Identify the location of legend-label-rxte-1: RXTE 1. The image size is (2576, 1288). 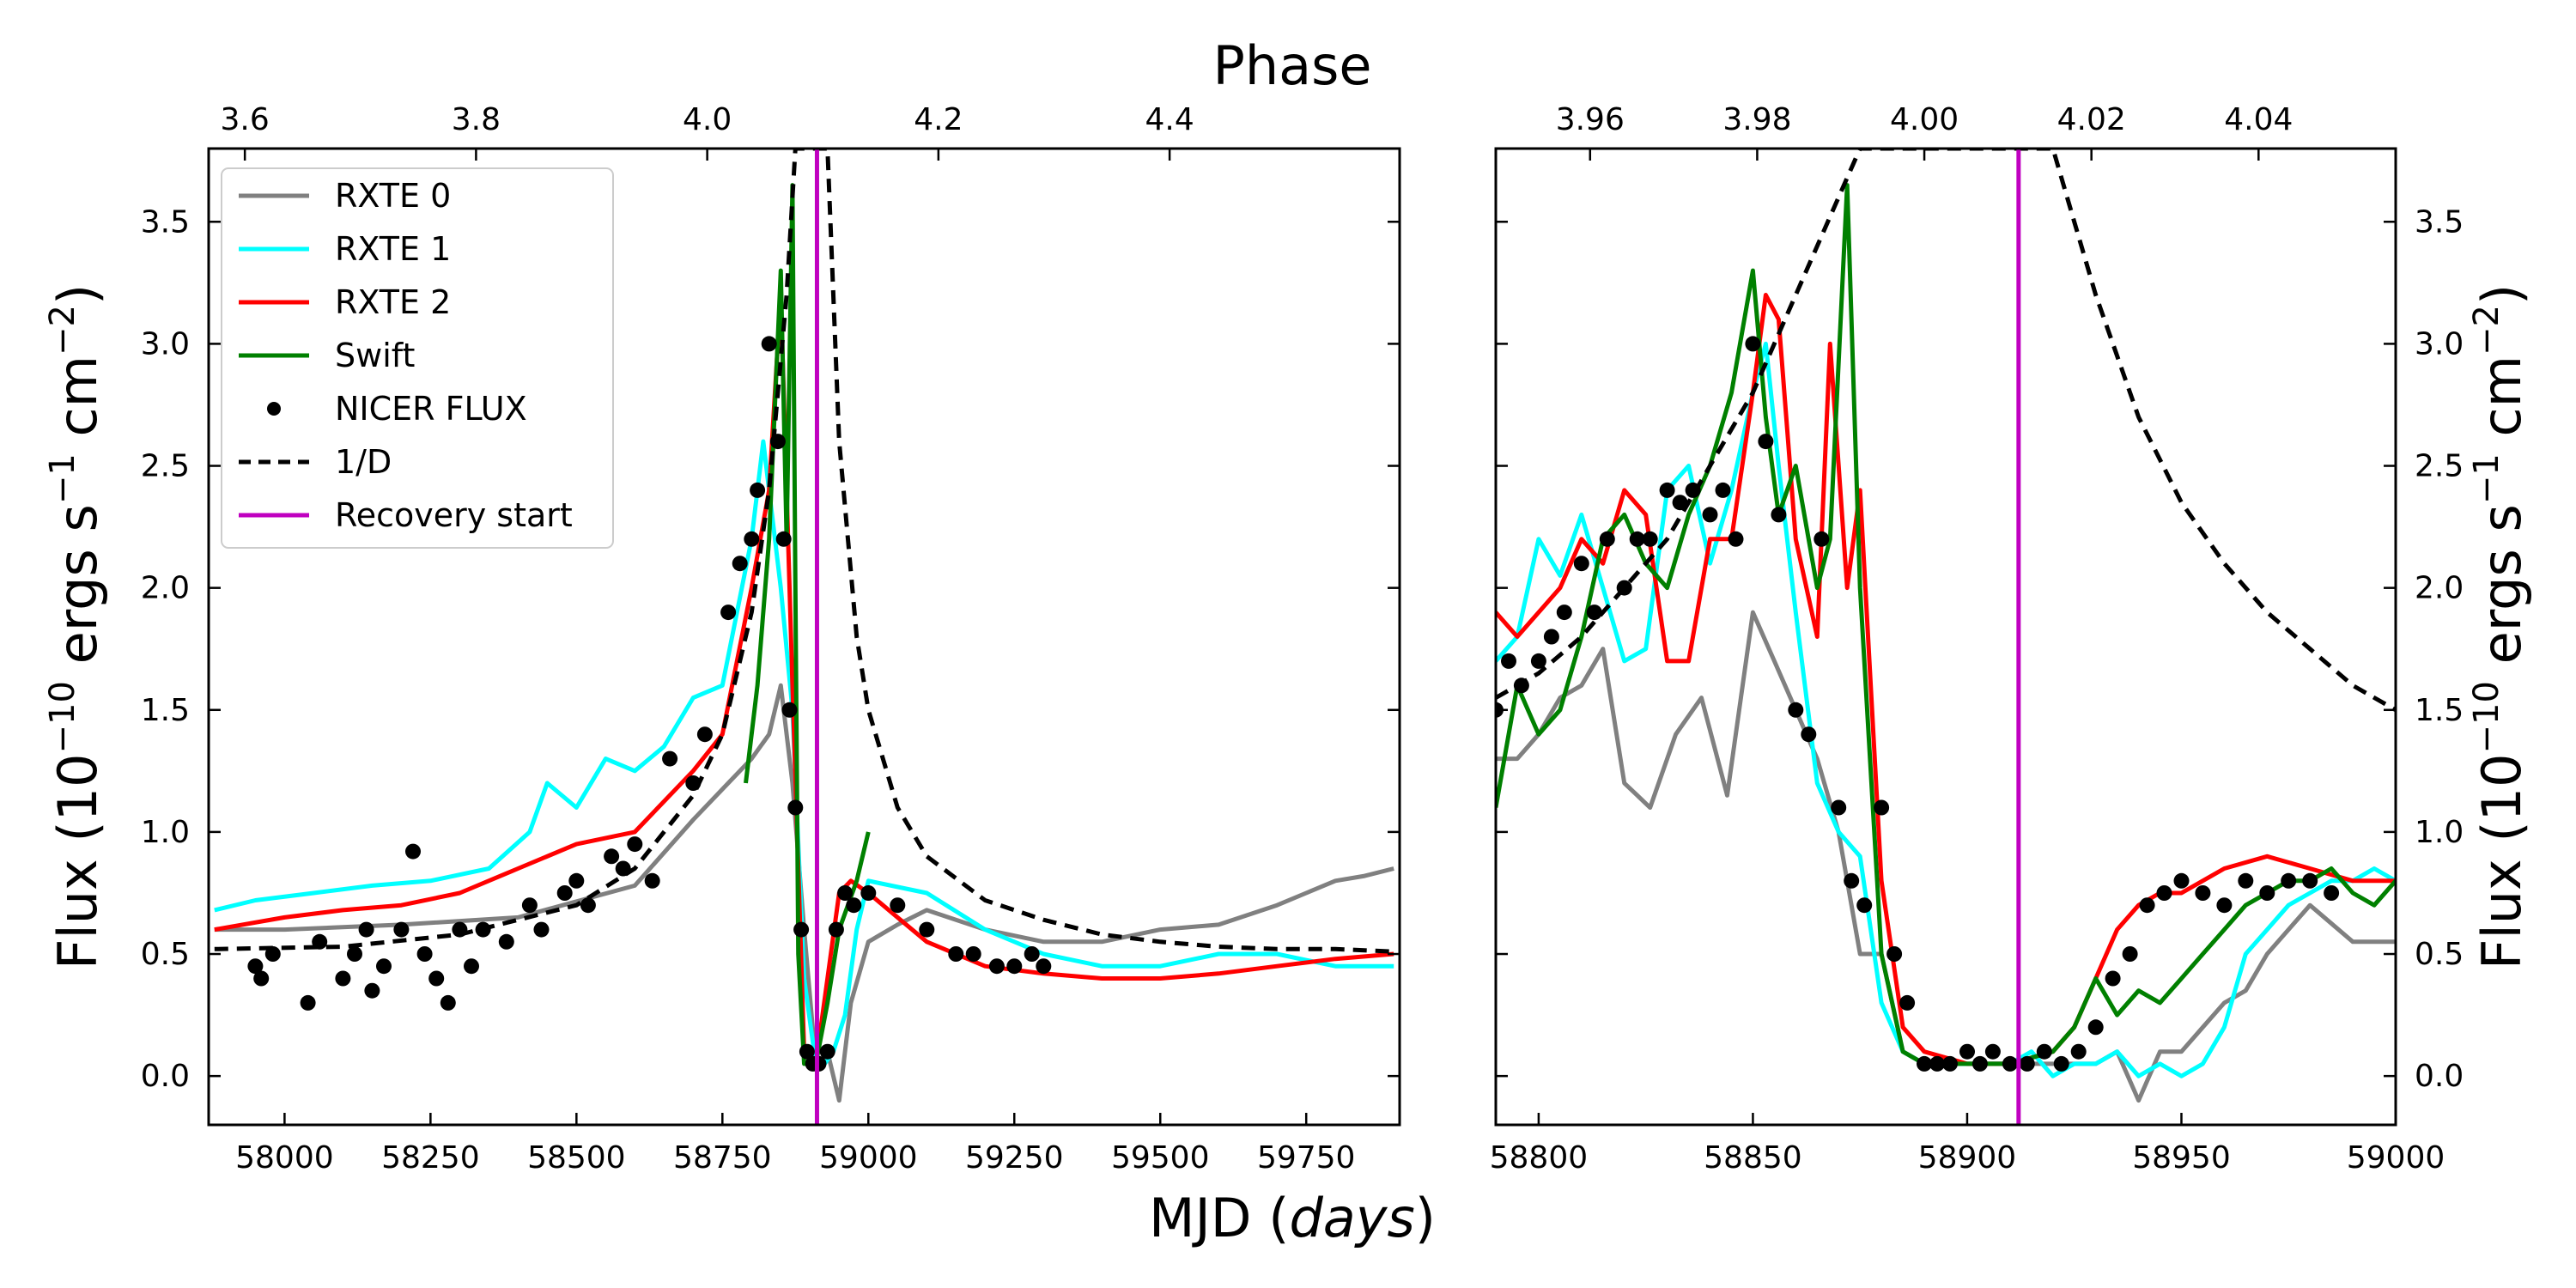
(393, 249).